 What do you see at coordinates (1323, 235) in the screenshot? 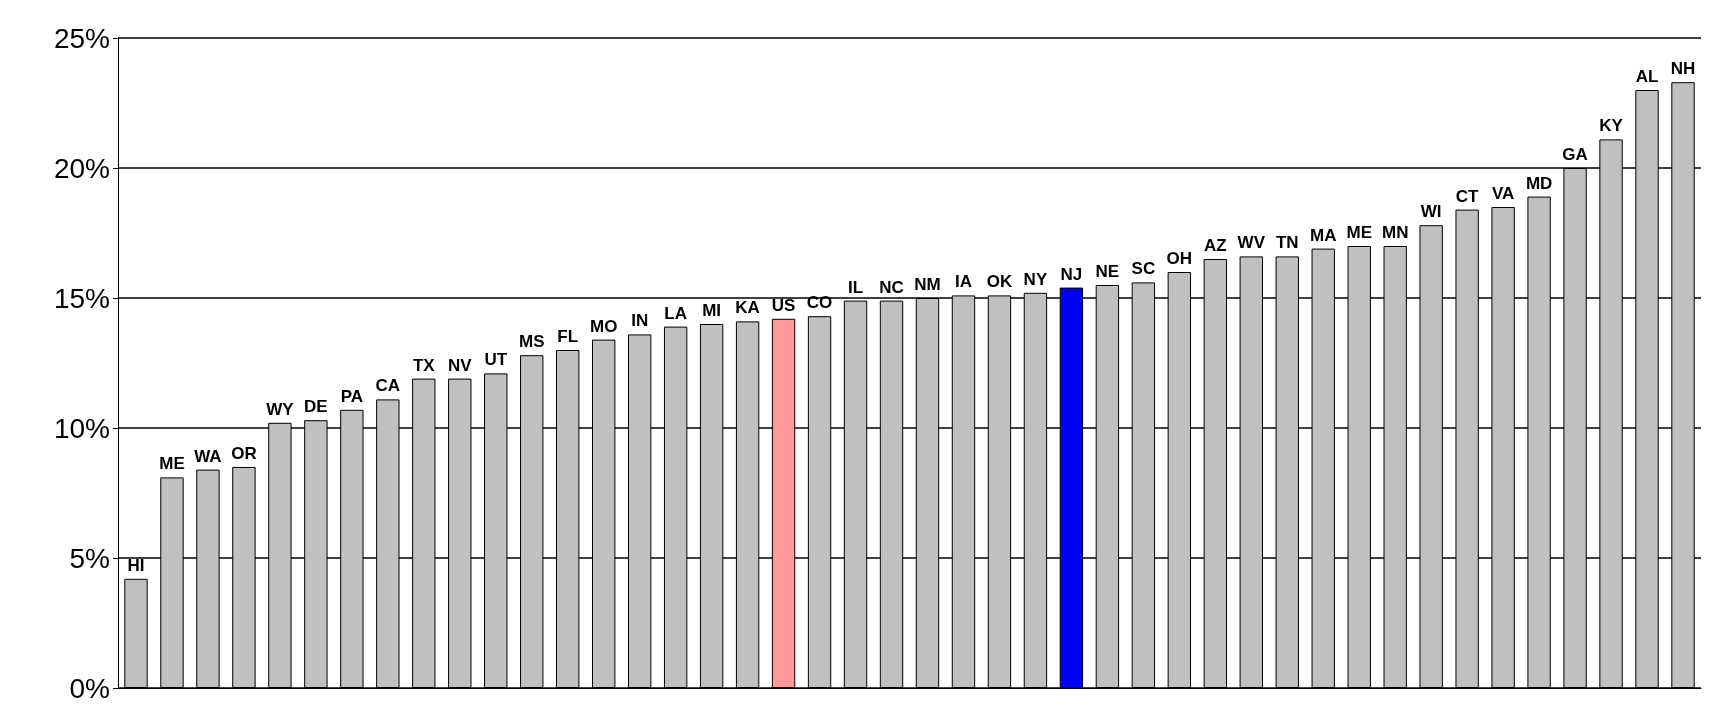
I see `x-tick-label: MA` at bounding box center [1323, 235].